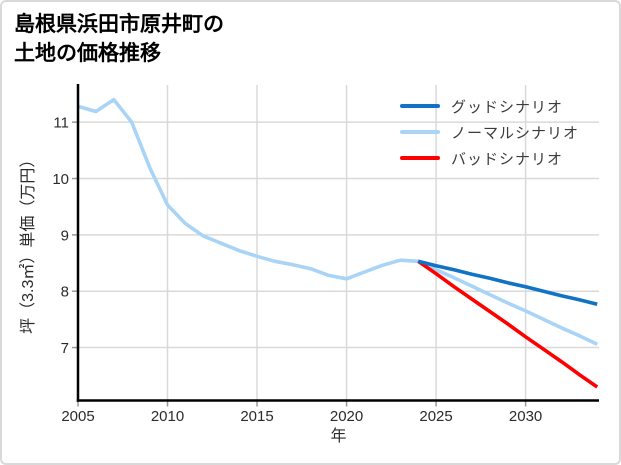 Image resolution: width=621 pixels, height=465 pixels. I want to click on good-scenario-line-swatch, so click(420, 106).